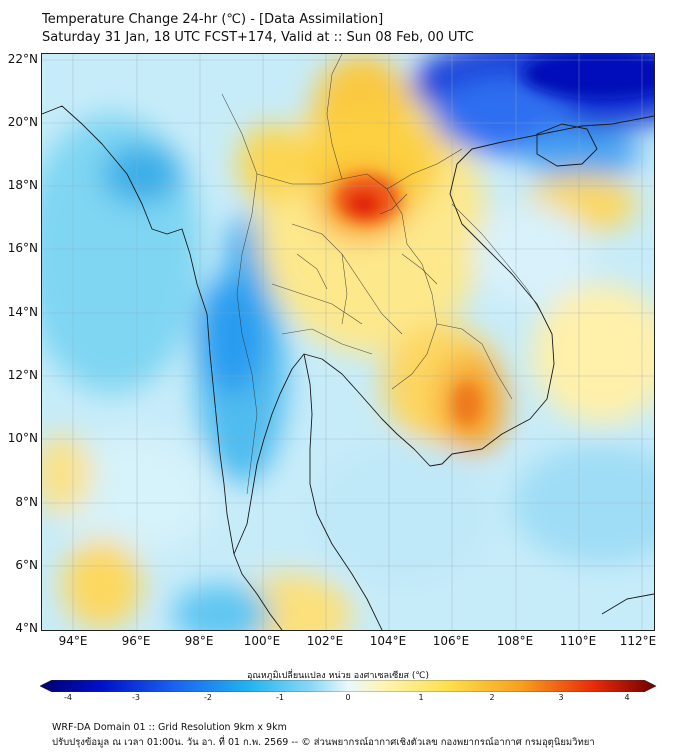 This screenshot has width=676, height=756. I want to click on colorbar-tick: 1, so click(421, 697).